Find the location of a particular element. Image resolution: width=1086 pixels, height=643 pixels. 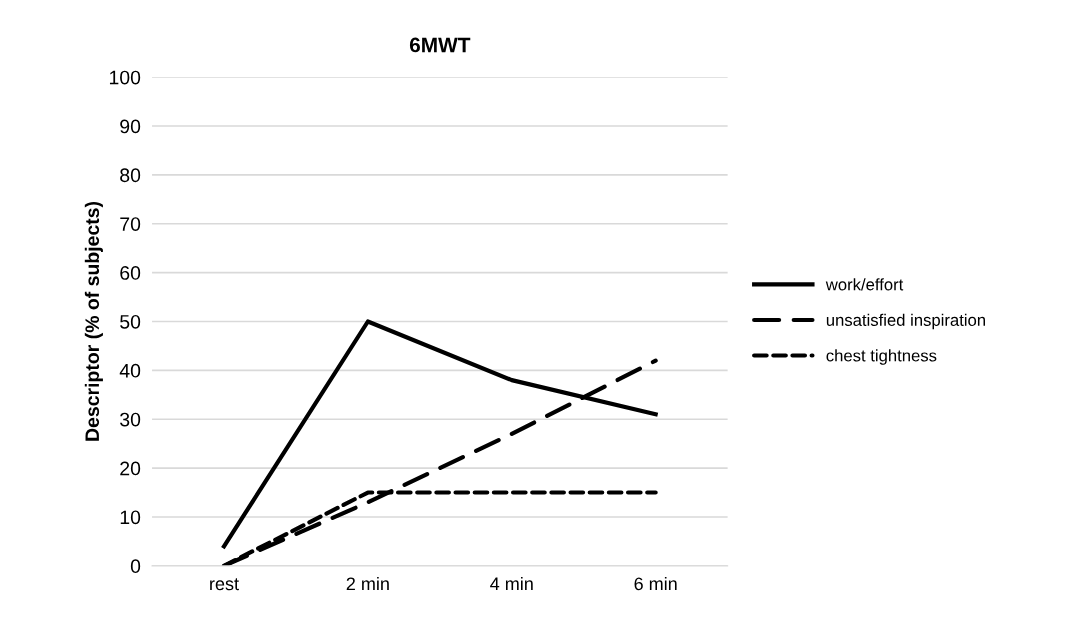

x-tick-label: 2 min is located at coordinates (367, 583).